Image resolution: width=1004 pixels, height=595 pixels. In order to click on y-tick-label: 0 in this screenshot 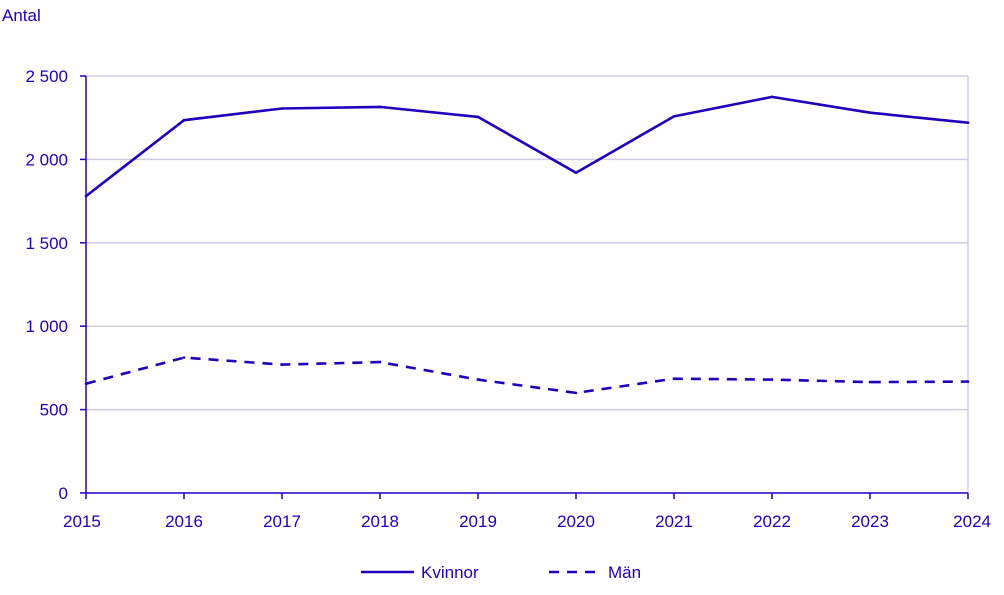, I will do `click(63, 493)`.